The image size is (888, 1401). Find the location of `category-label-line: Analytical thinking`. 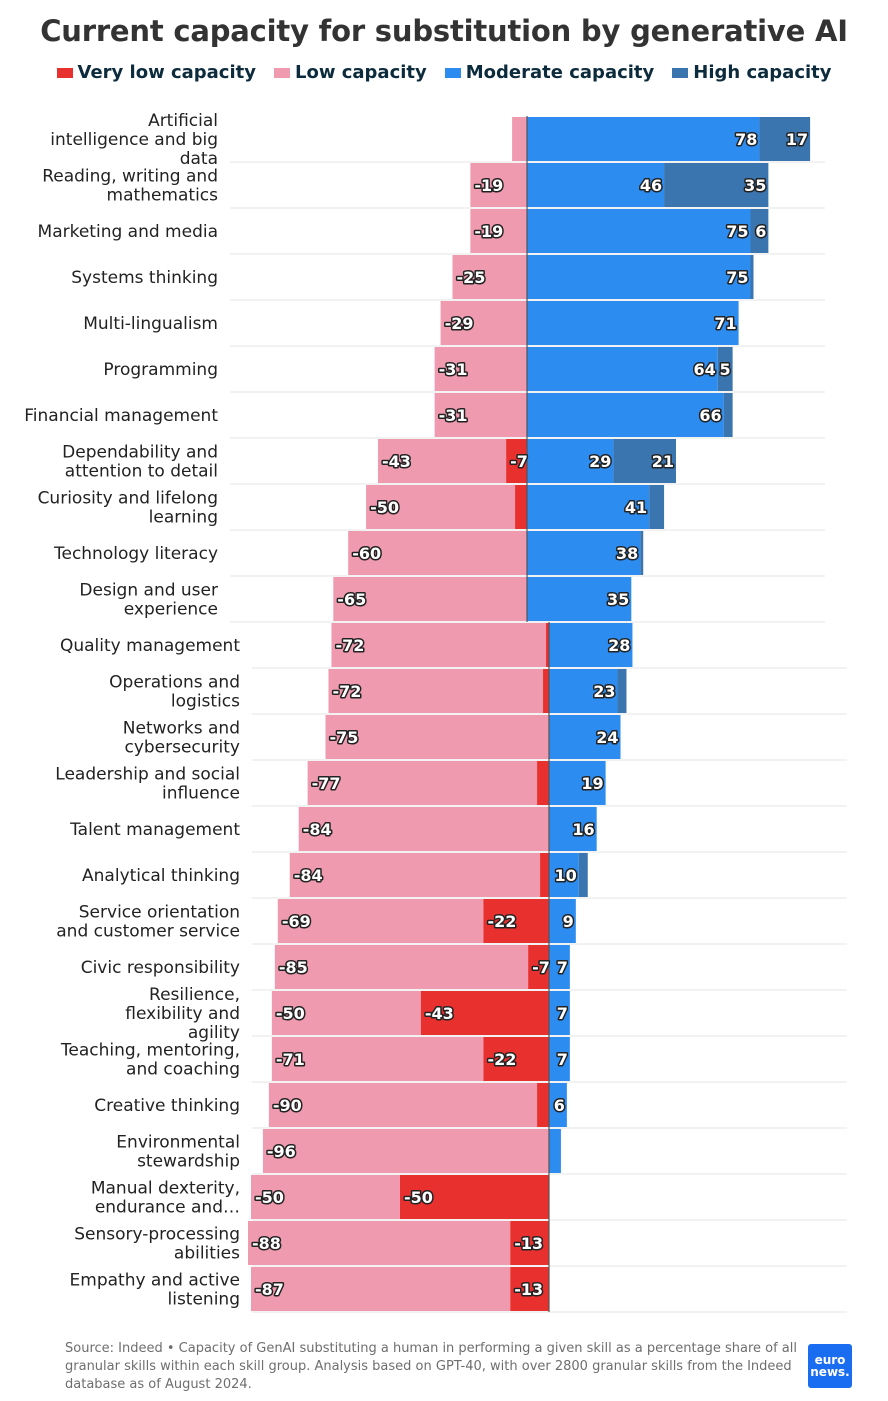

category-label-line: Analytical thinking is located at coordinates (161, 876).